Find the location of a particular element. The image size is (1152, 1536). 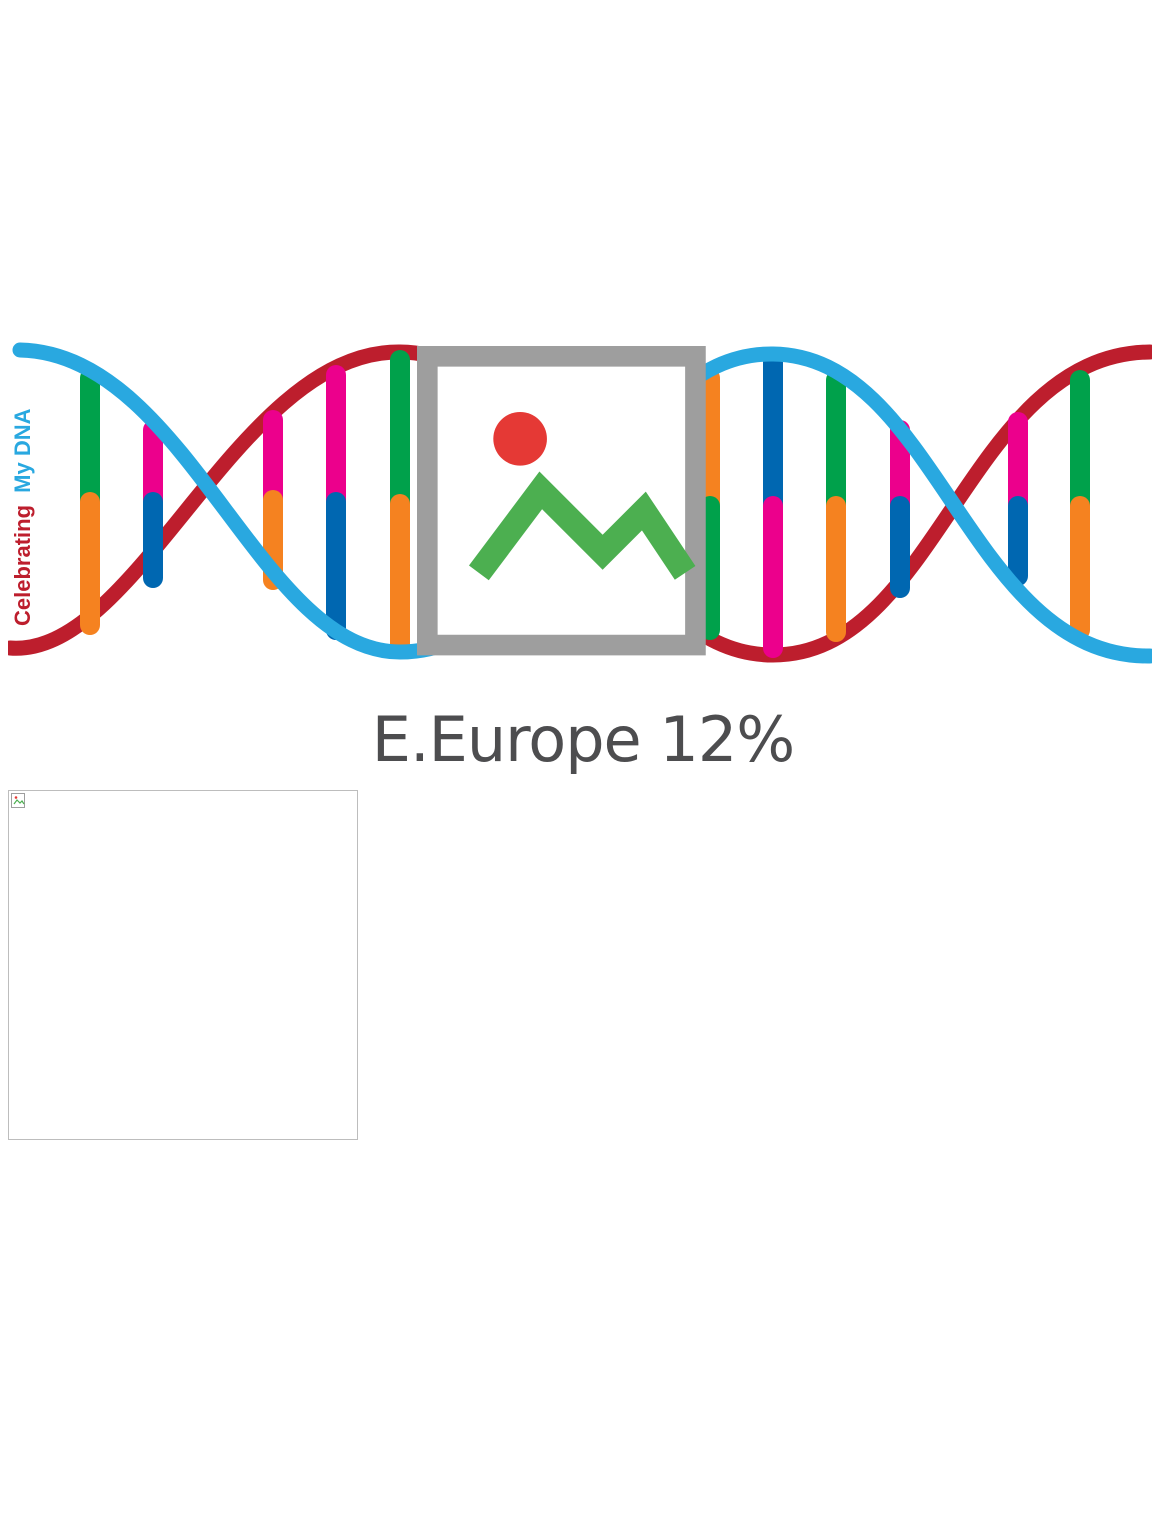

banner-title-part2: My DNA is located at coordinates (22, 450).